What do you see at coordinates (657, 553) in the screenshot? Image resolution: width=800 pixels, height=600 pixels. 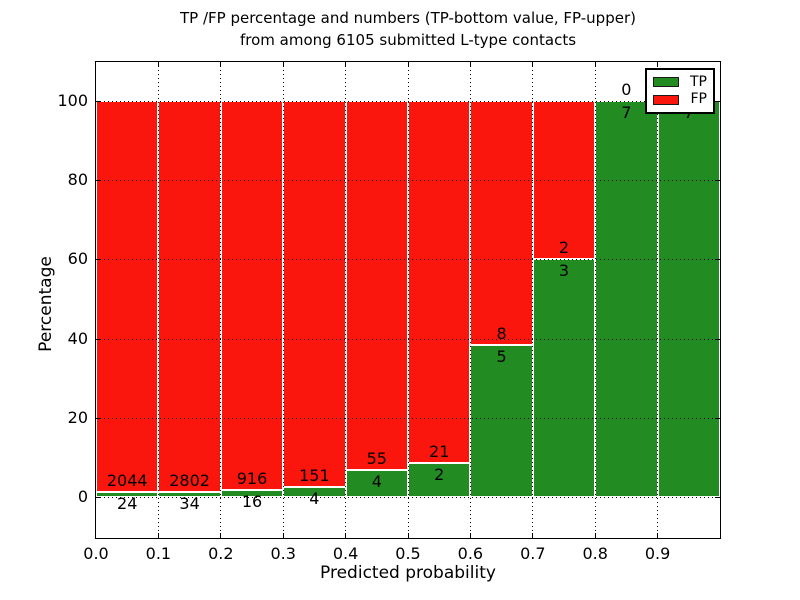 I see `x-tick-label: 0.9` at bounding box center [657, 553].